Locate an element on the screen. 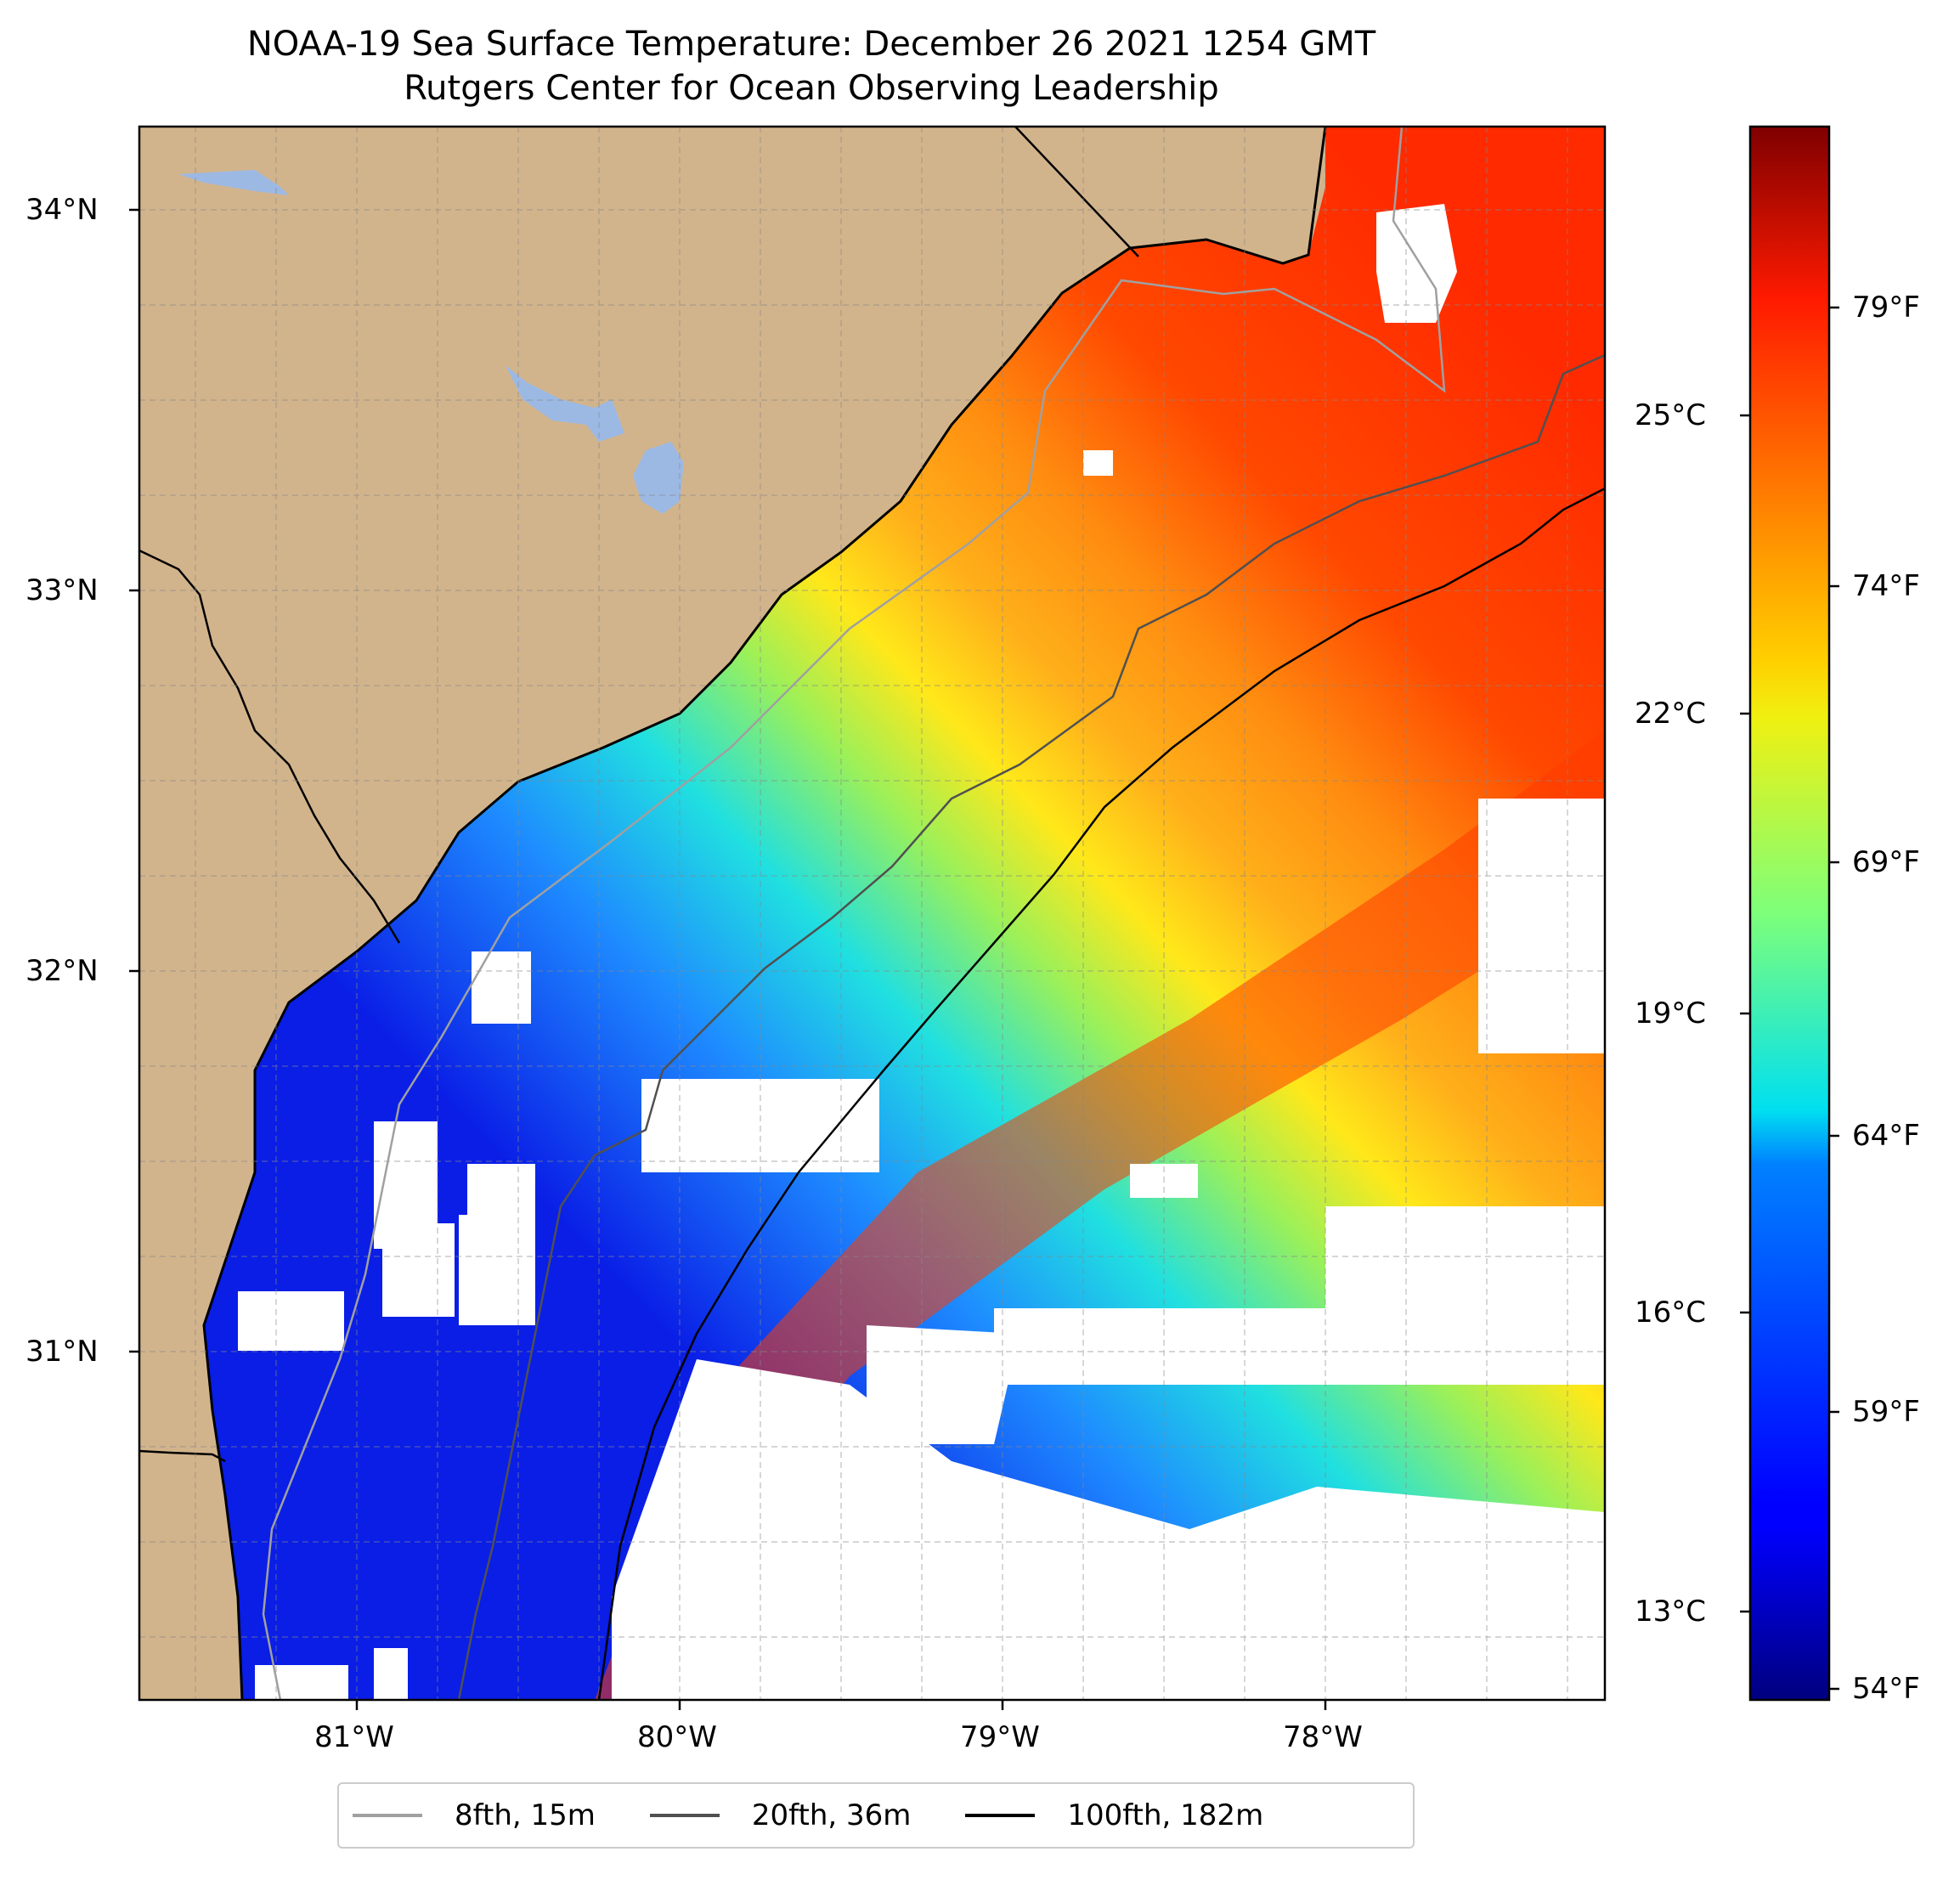 This screenshot has width=1960, height=1880. colorbar-celsius-label: 16°C is located at coordinates (1671, 1313).